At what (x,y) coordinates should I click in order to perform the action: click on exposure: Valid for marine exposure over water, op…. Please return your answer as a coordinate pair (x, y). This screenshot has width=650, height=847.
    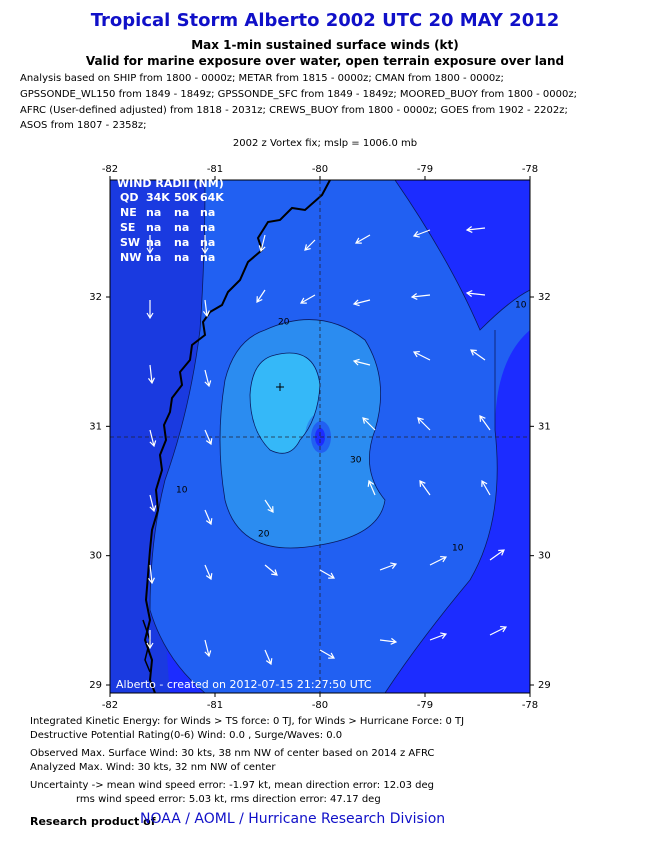
    Looking at the image, I should click on (325, 61).